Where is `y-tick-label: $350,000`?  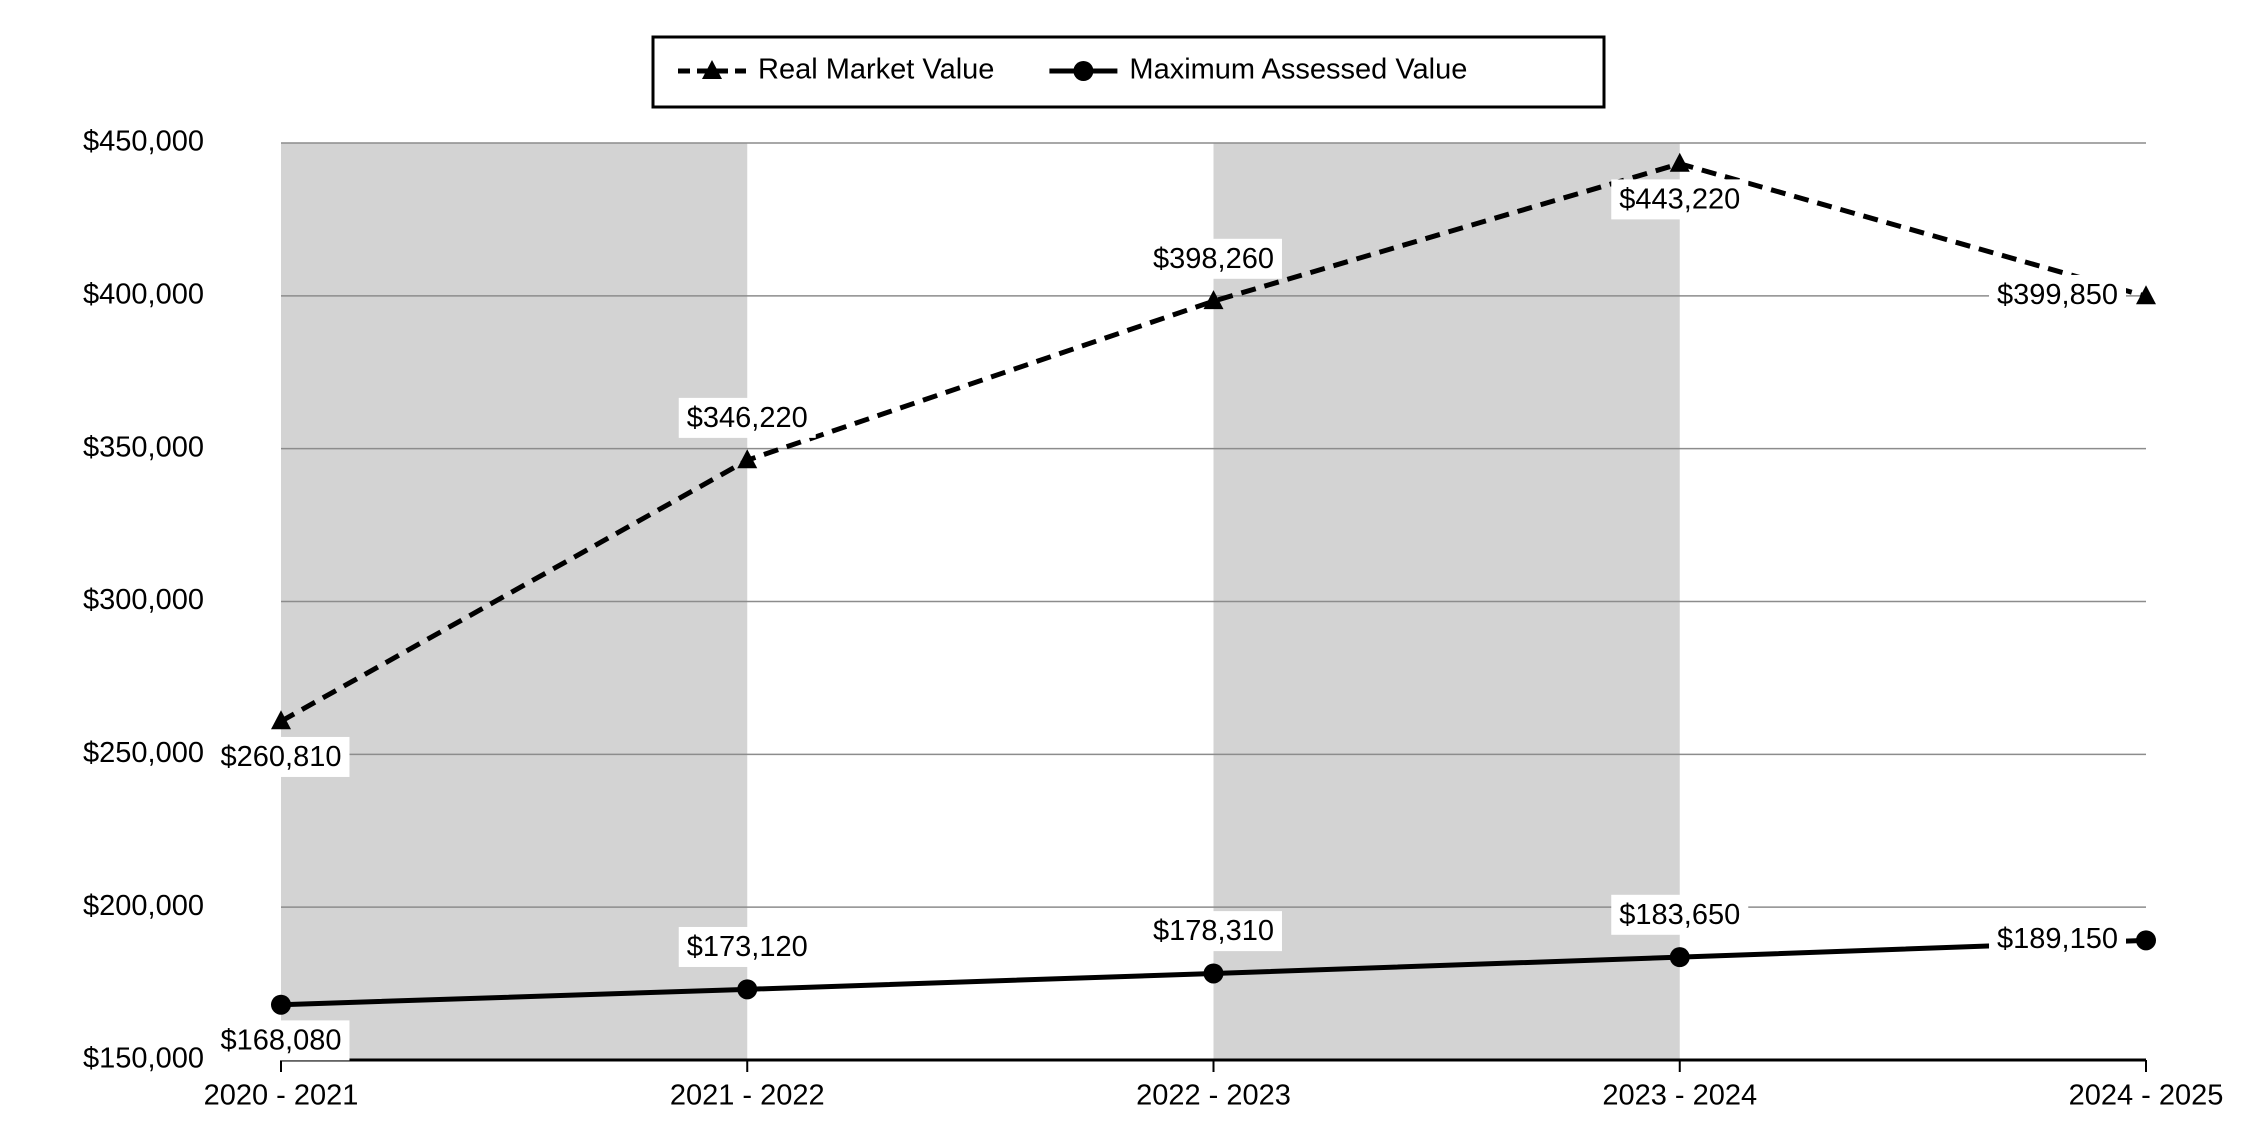
y-tick-label: $350,000 is located at coordinates (143, 447).